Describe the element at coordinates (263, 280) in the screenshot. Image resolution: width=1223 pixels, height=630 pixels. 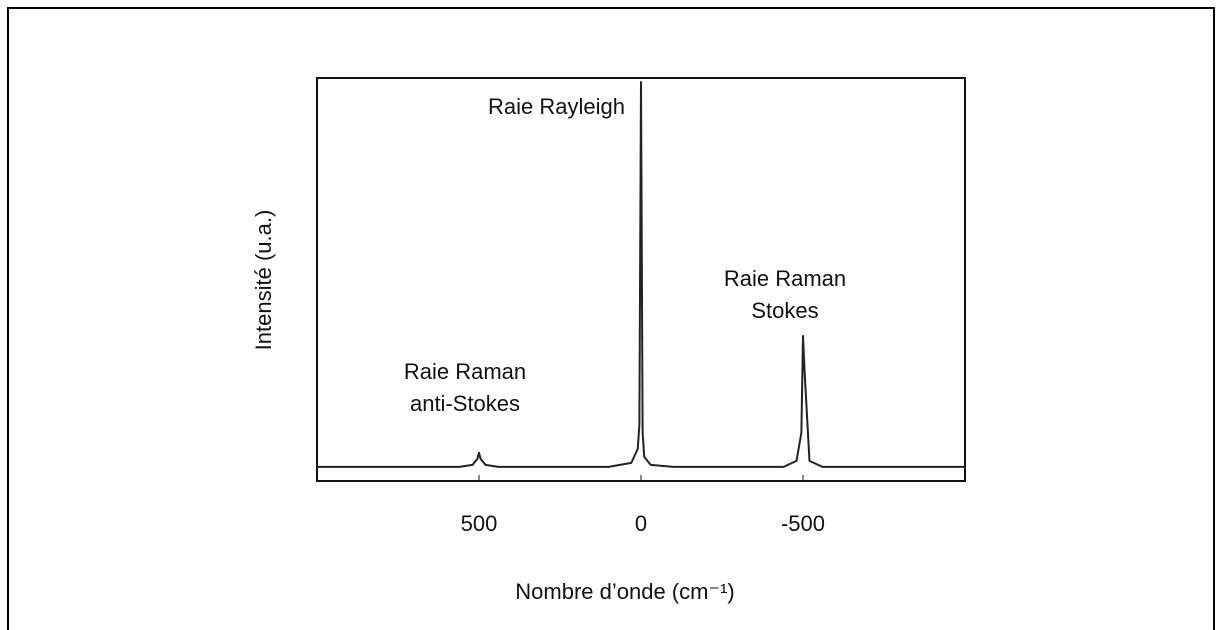
I see `y-axis-label: Intensité (u.a.)` at that location.